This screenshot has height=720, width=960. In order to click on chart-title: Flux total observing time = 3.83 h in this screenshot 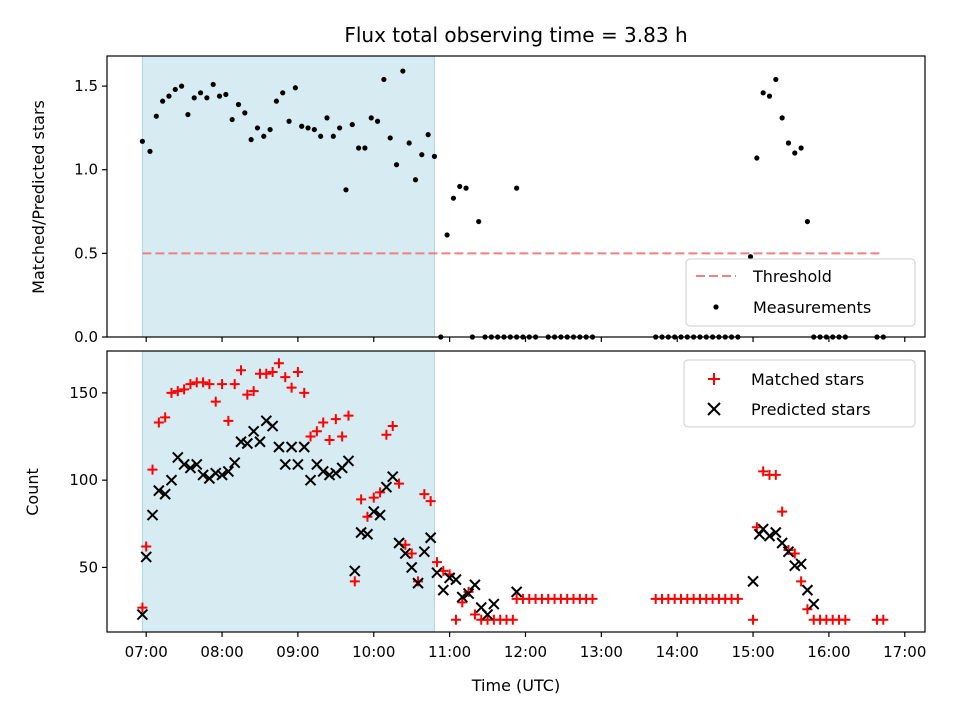, I will do `click(515, 35)`.